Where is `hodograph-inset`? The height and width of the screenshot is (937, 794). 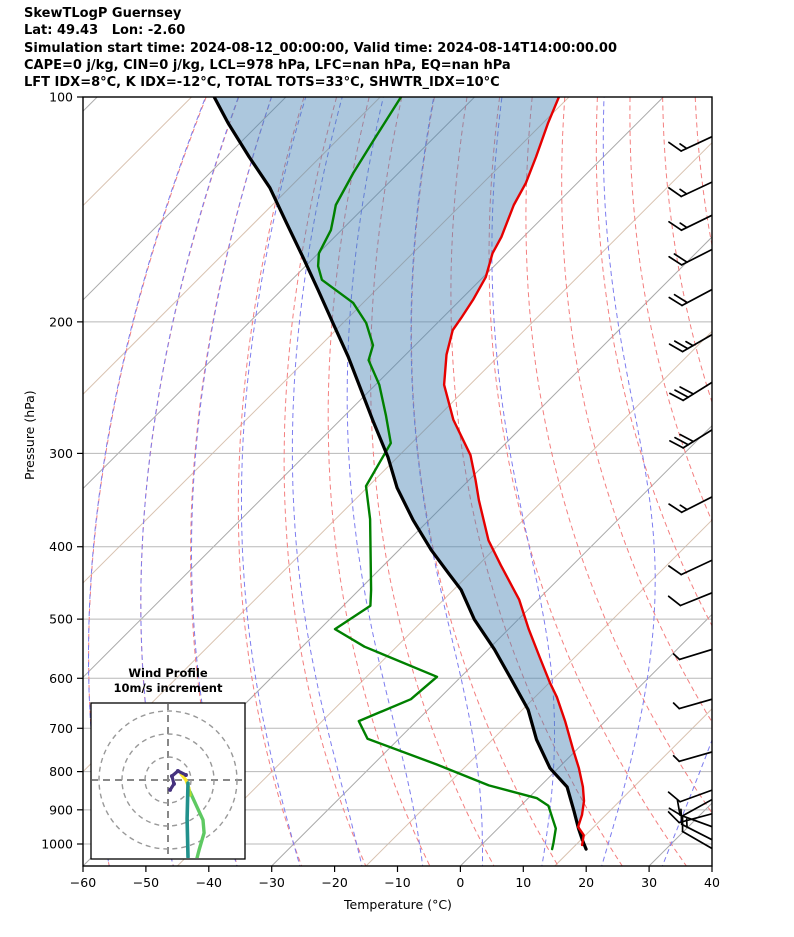
hodograph-inset is located at coordinates (168, 781).